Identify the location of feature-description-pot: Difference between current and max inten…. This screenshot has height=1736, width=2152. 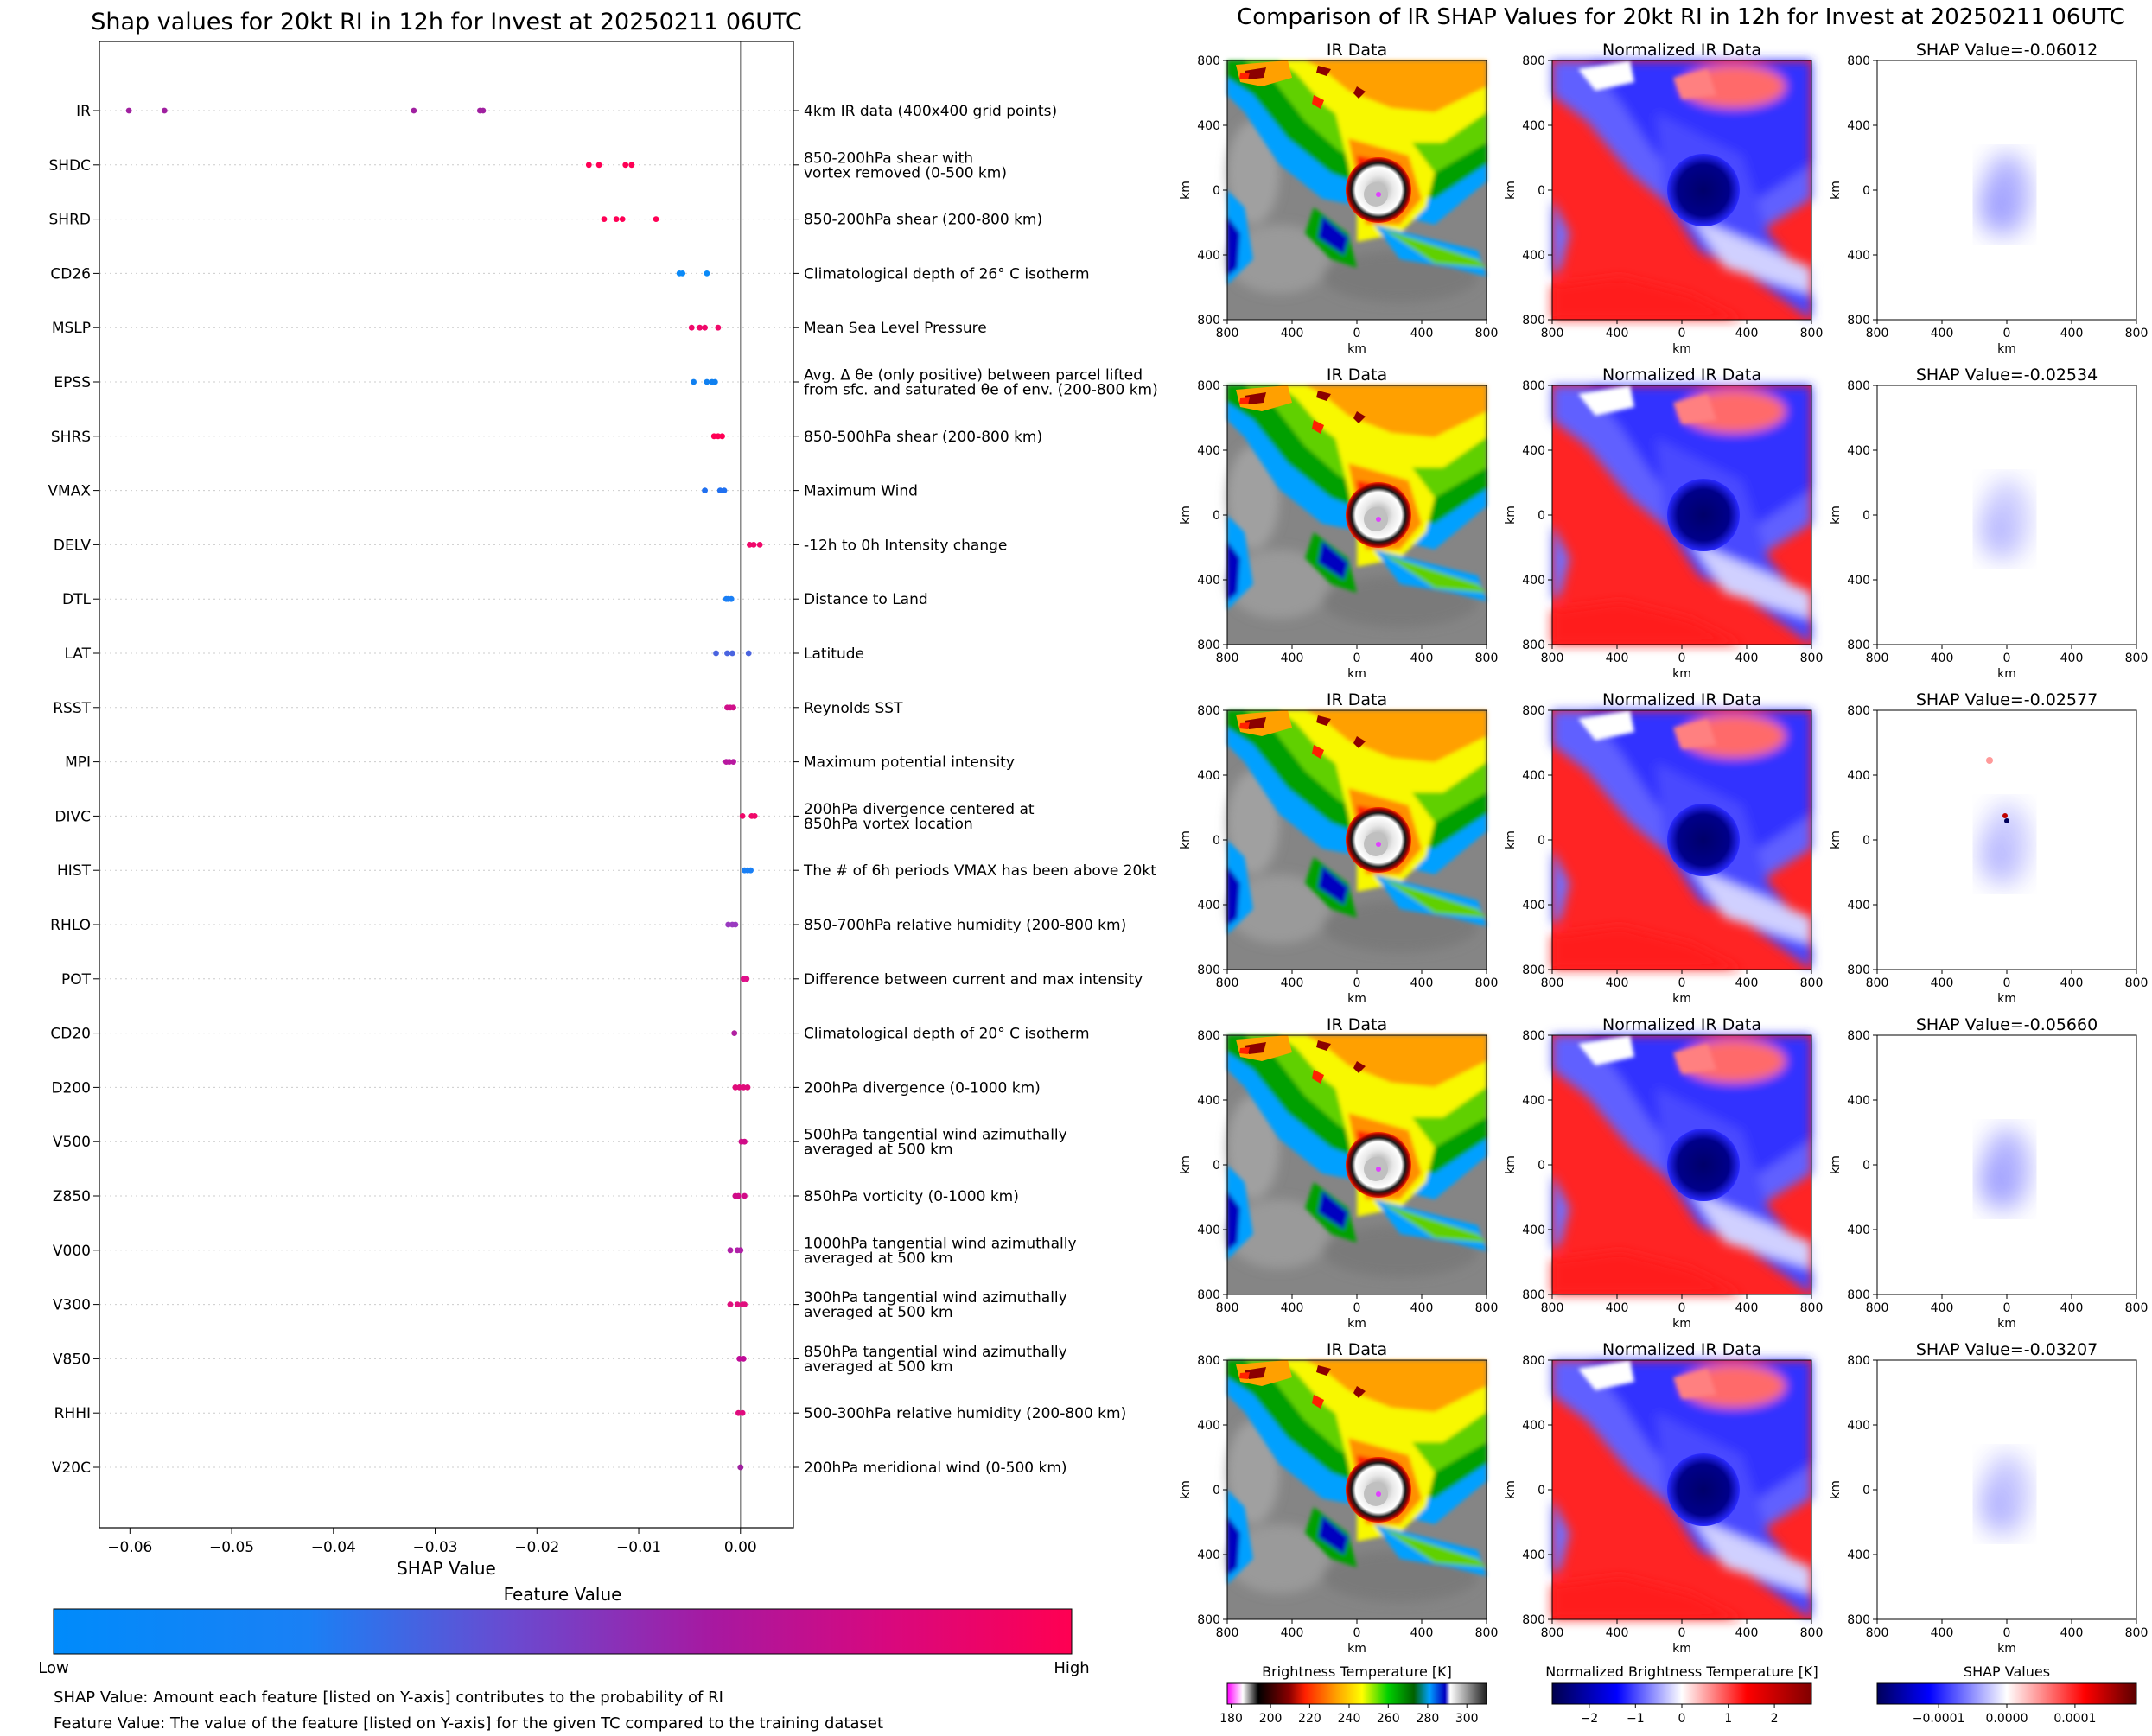
(974, 980).